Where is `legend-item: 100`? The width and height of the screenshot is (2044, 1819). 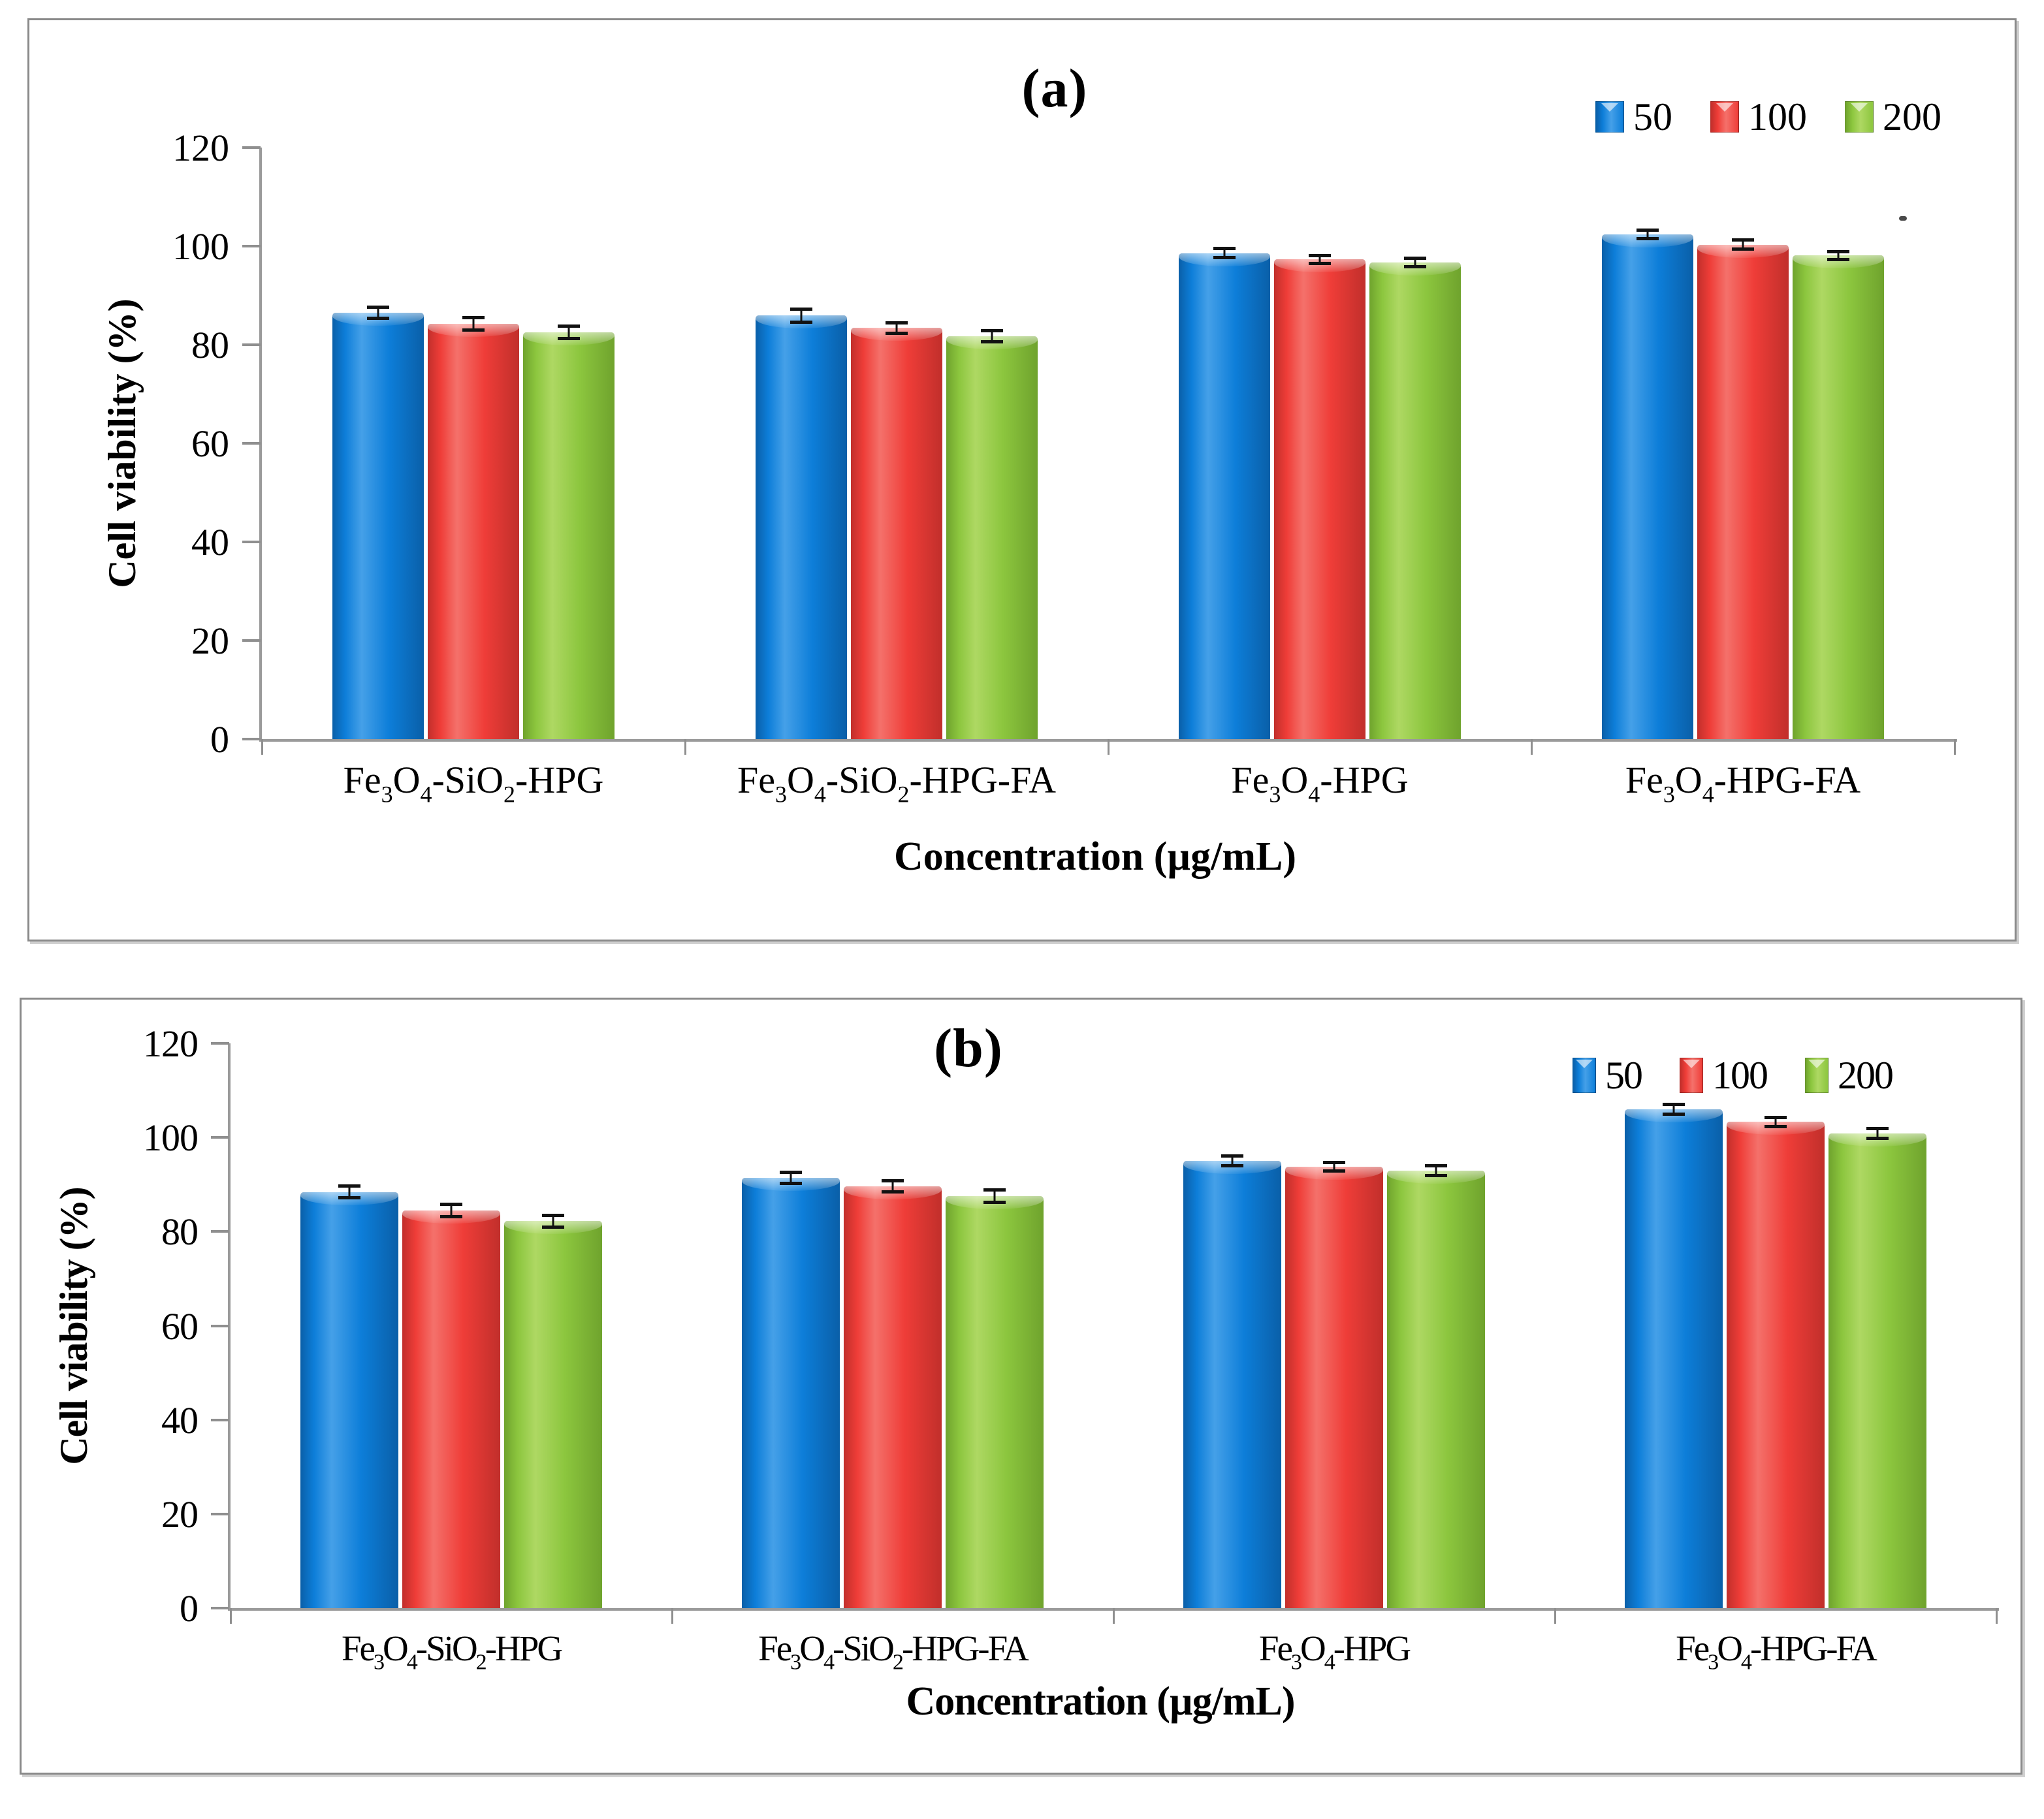 legend-item: 100 is located at coordinates (1724, 1075).